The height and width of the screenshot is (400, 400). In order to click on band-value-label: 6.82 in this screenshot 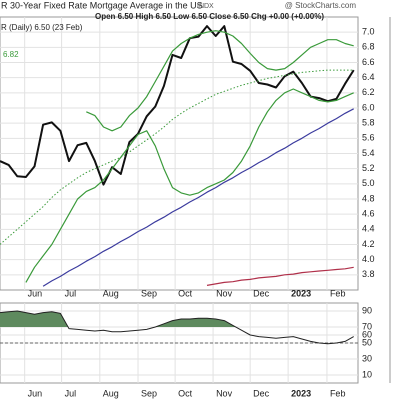, I will do `click(11, 54)`.